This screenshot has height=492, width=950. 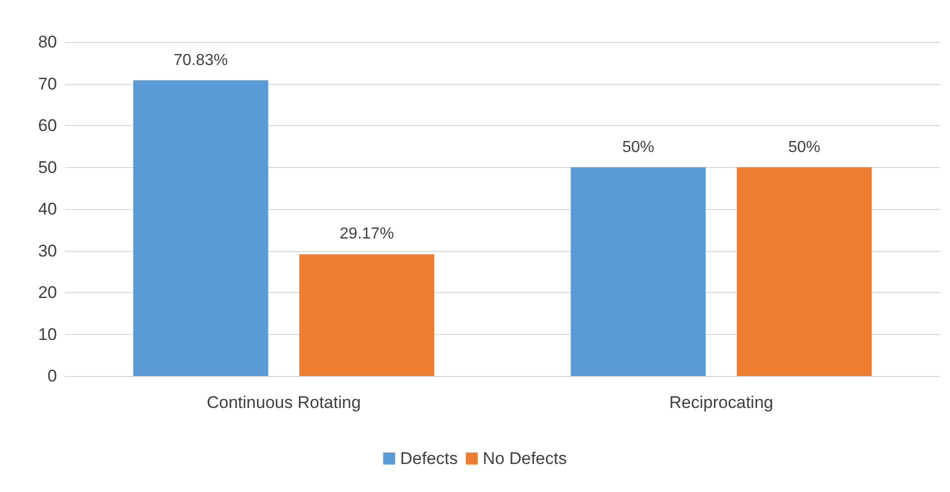 What do you see at coordinates (47, 167) in the screenshot?
I see `y-tick-label: 50` at bounding box center [47, 167].